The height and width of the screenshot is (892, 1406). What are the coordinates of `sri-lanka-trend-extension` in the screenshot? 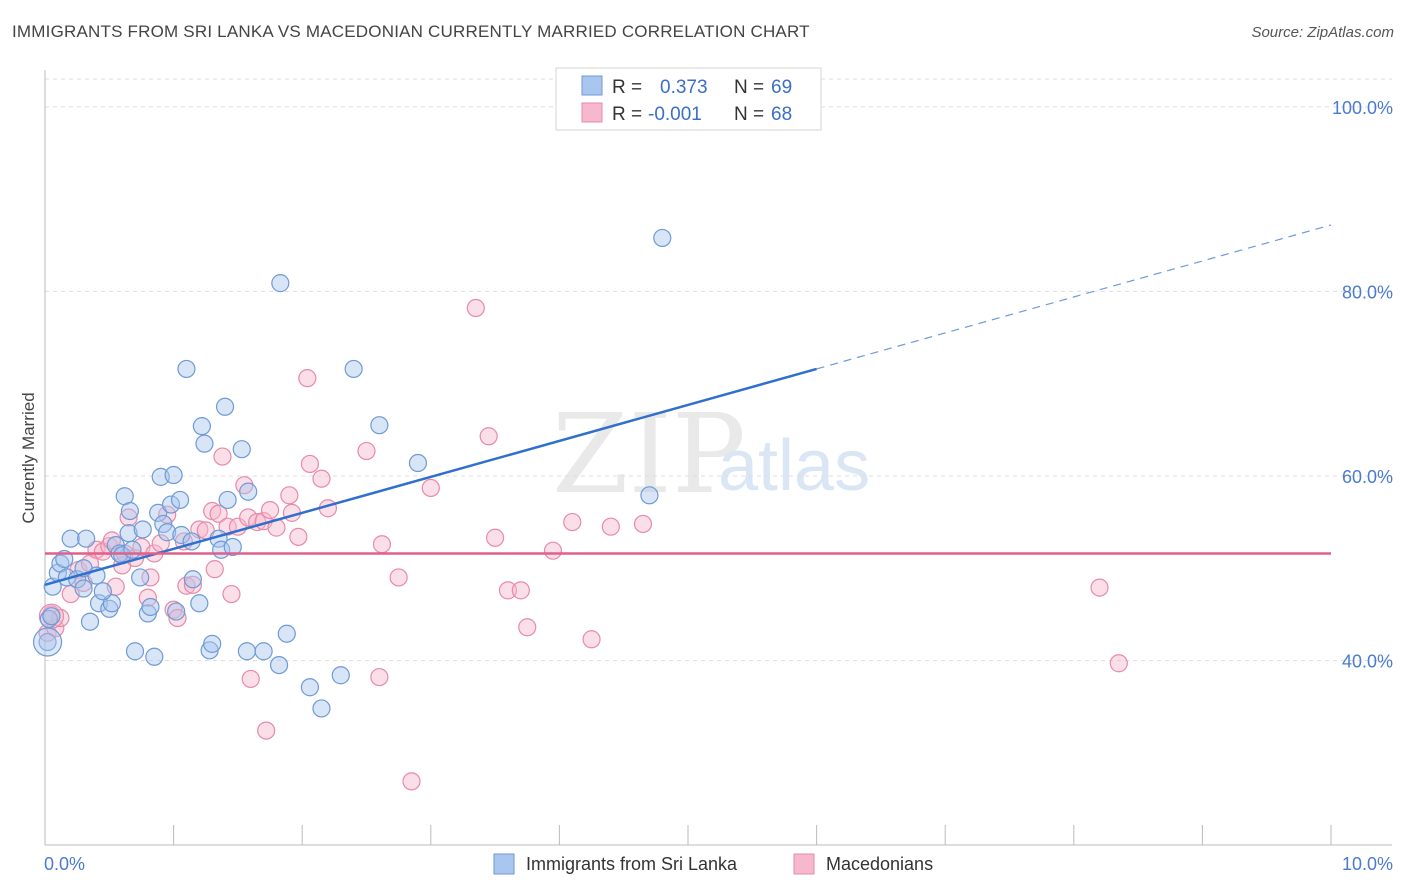 It's located at (1074, 297).